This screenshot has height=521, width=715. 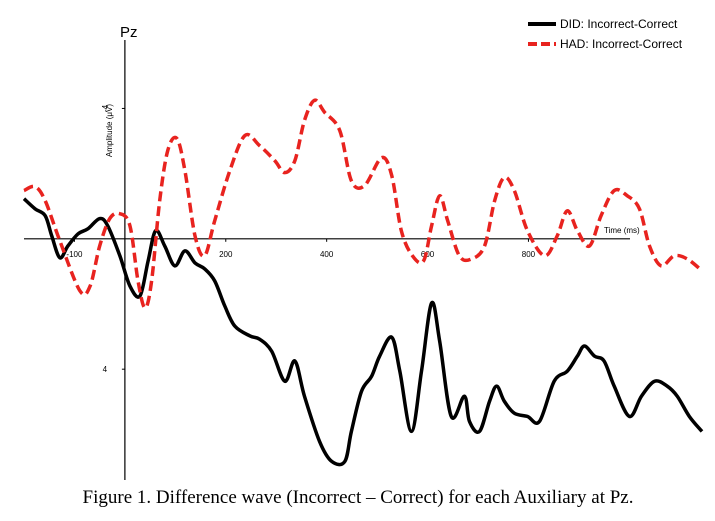 What do you see at coordinates (621, 44) in the screenshot?
I see `legend-label: HAD: Incorrect-Correct` at bounding box center [621, 44].